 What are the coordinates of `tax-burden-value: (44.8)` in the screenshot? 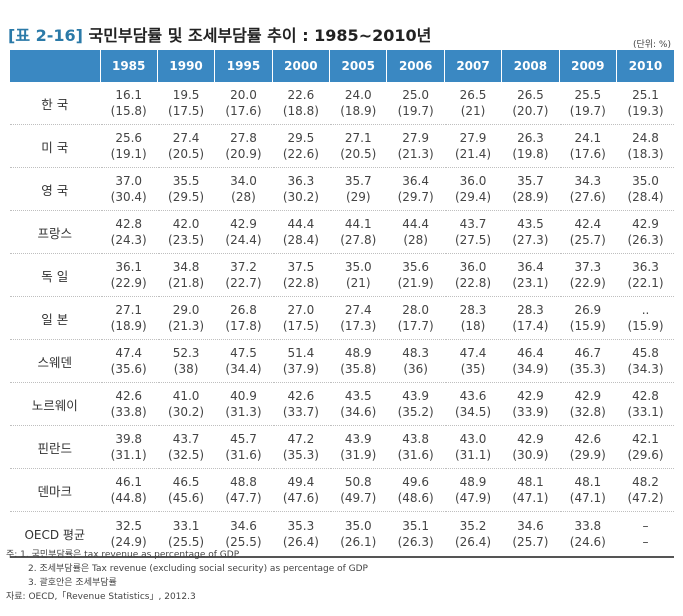 It's located at (128, 498).